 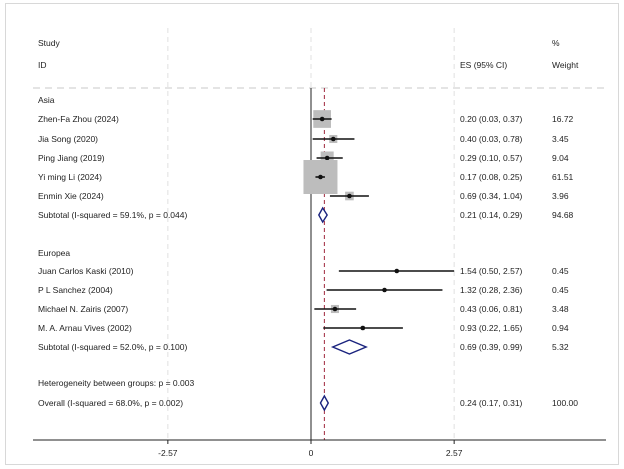 I want to click on subtotal-label: Subtotal (I-squared = 59.1%, p = 0.044), so click(x=112, y=215).